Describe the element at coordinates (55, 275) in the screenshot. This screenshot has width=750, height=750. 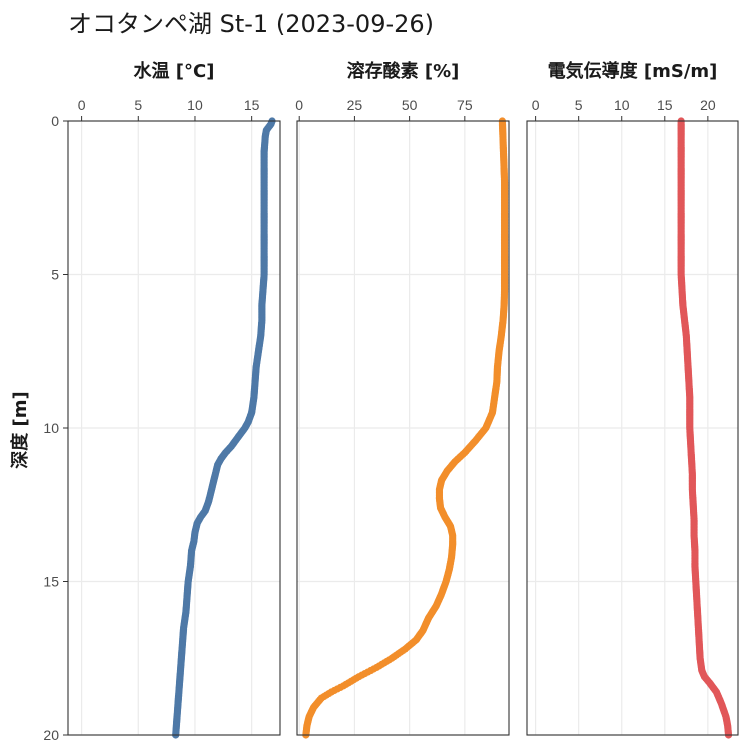
I see `depth-tick-label: 5` at that location.